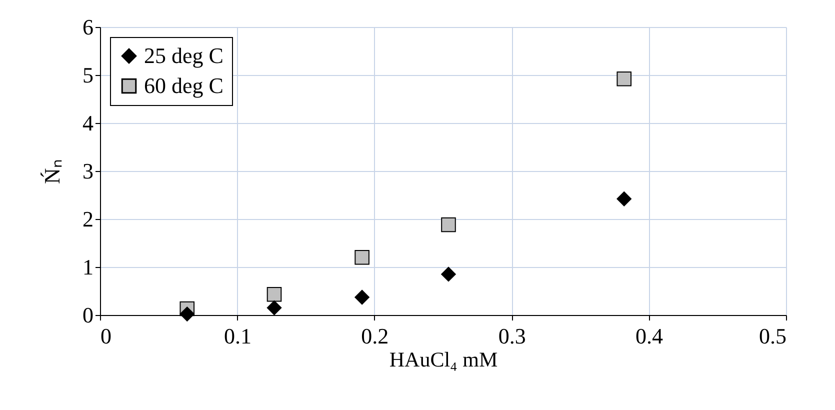  I want to click on x-tick-label: 0, so click(106, 336).